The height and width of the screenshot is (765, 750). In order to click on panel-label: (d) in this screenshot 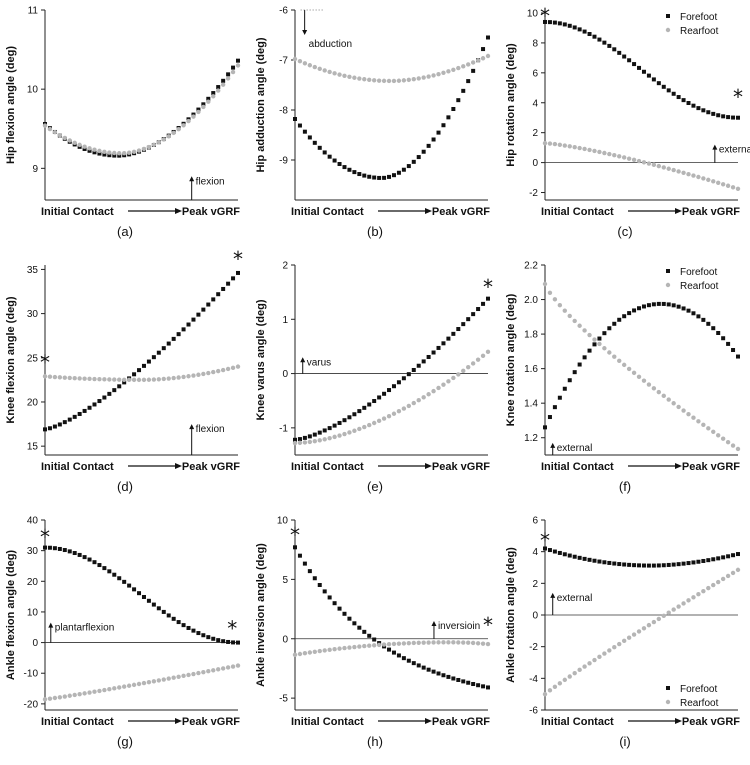, I will do `click(125, 486)`.